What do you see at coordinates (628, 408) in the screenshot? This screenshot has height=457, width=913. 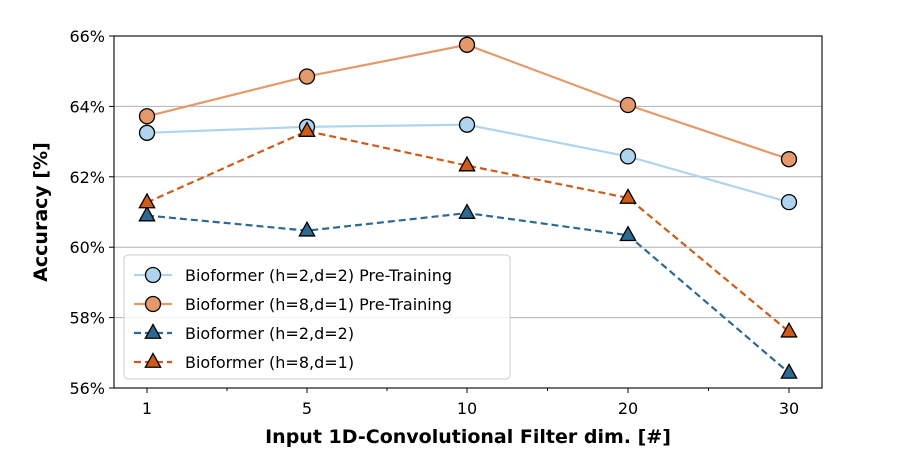 I see `x-tick-label: 20` at bounding box center [628, 408].